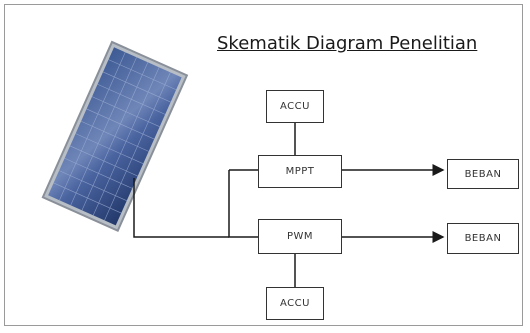 The image size is (530, 333). What do you see at coordinates (483, 238) in the screenshot?
I see `beban-bottom-block: BEBAN` at bounding box center [483, 238].